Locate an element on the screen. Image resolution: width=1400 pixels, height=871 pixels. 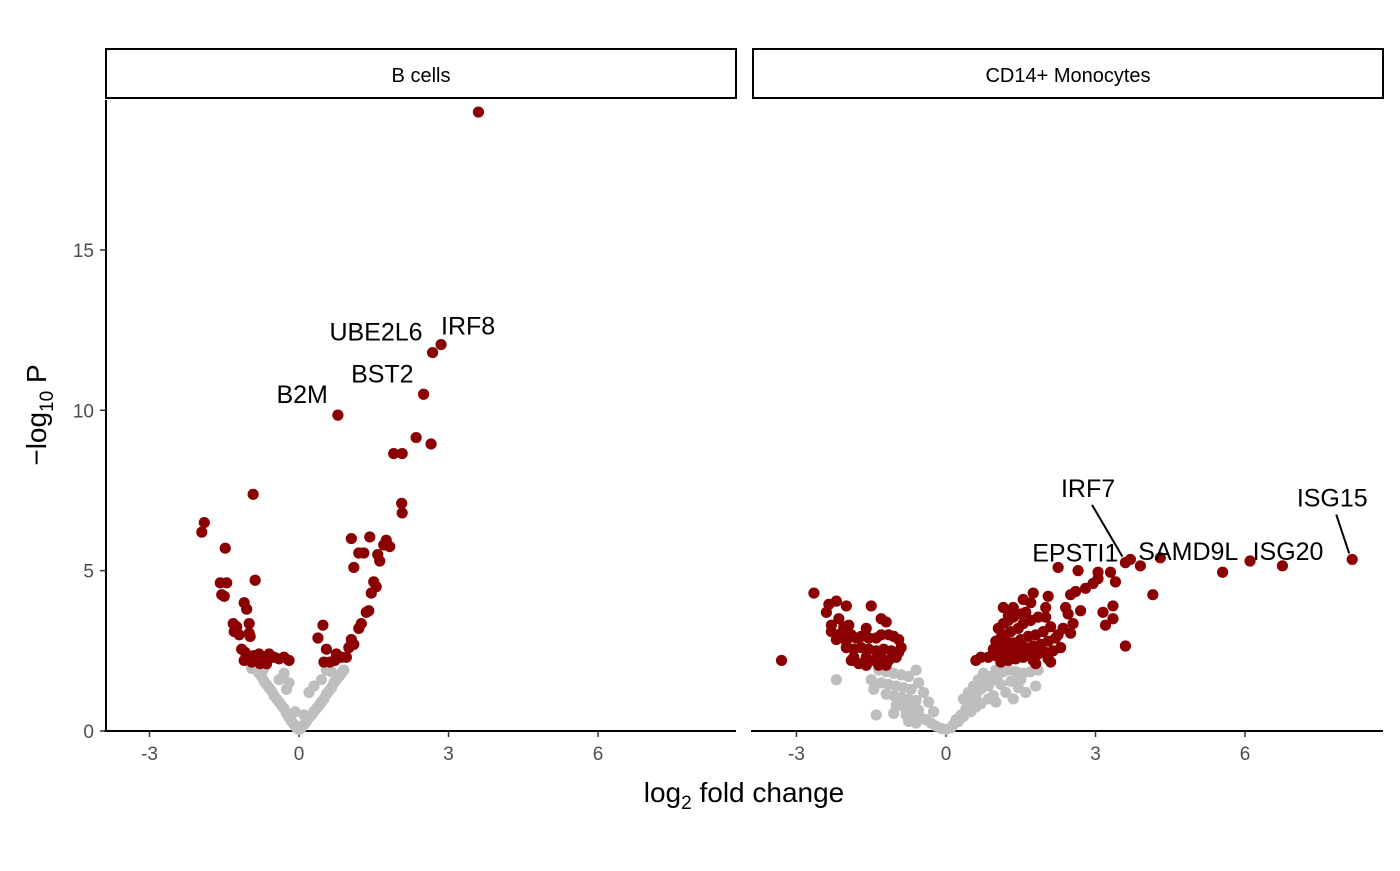
gene-label: ISG20 is located at coordinates (1288, 552).